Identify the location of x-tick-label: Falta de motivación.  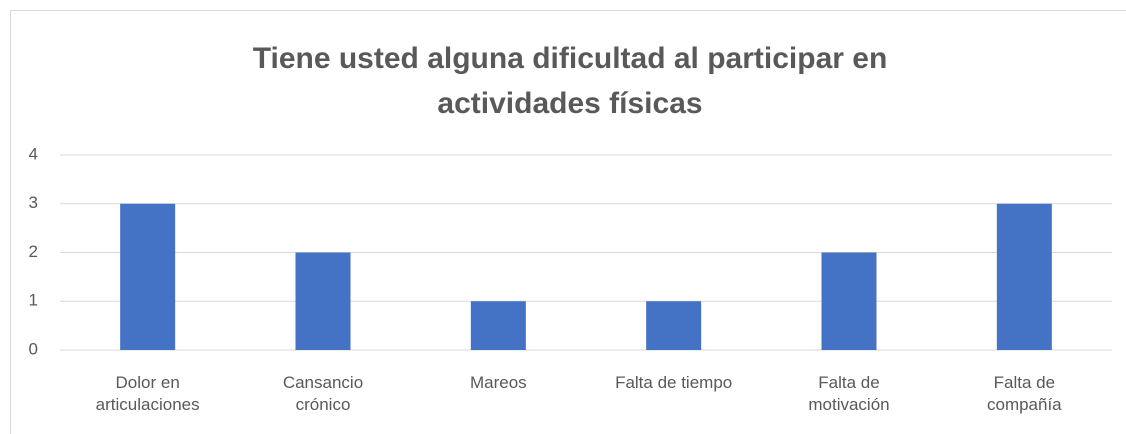
(849, 393).